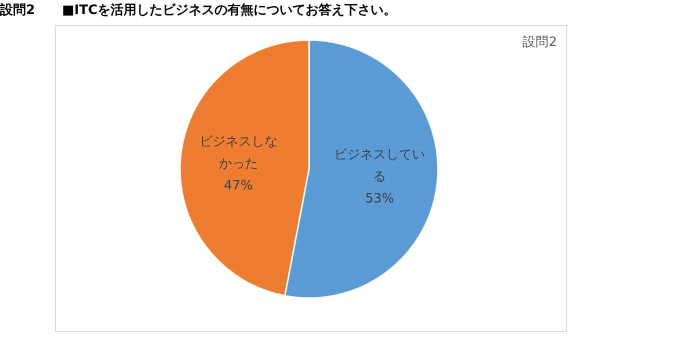 This screenshot has width=679, height=339. I want to click on data-label: 47%, so click(238, 186).